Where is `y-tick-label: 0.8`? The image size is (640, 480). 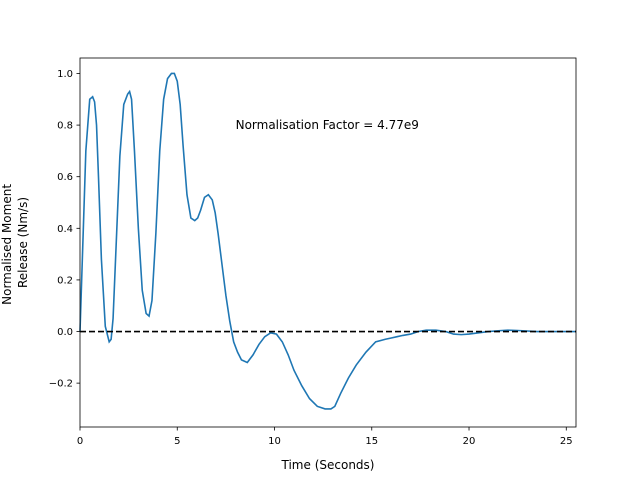
y-tick-label: 0.8 is located at coordinates (65, 126).